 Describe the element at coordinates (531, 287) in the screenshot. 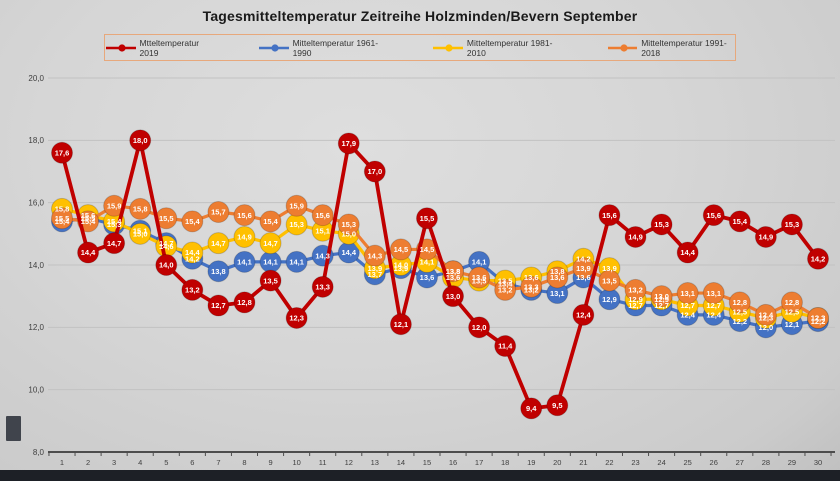

I see `svg-text: 13,3` at that location.